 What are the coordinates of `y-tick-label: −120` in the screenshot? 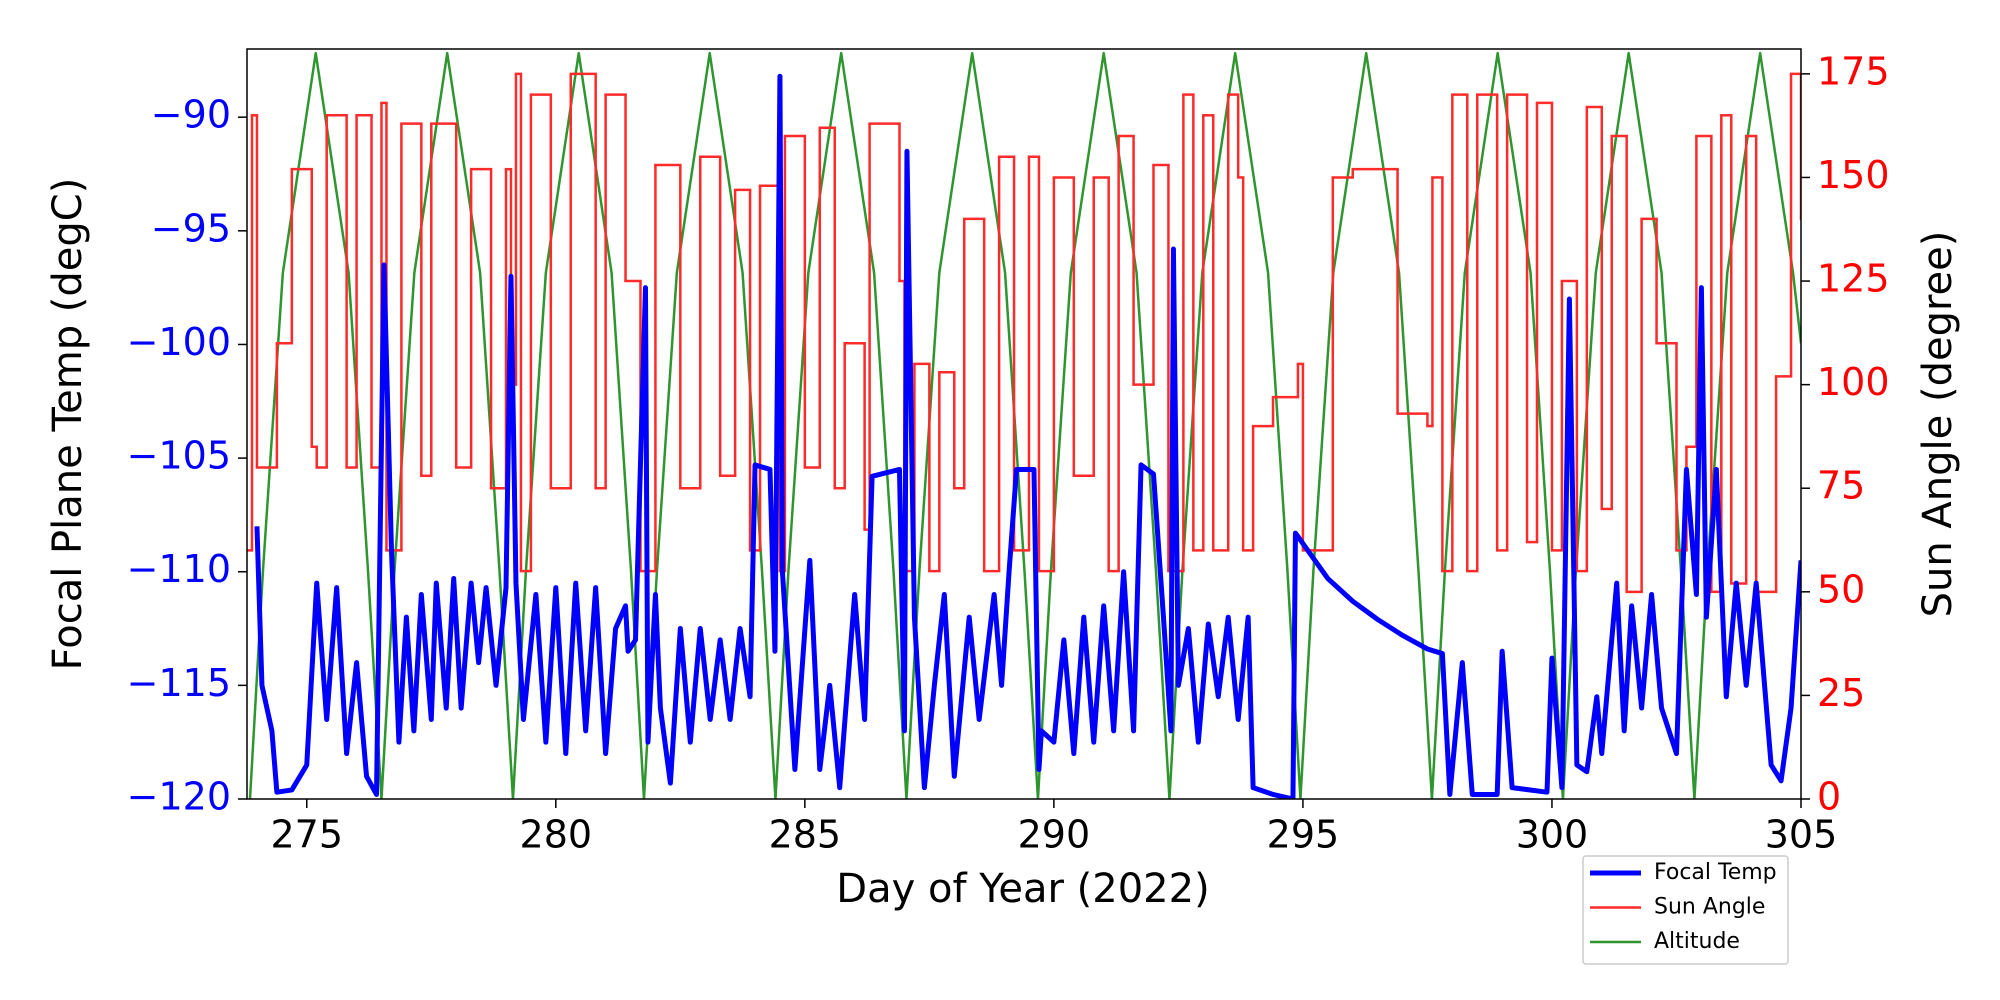 It's located at (179, 797).